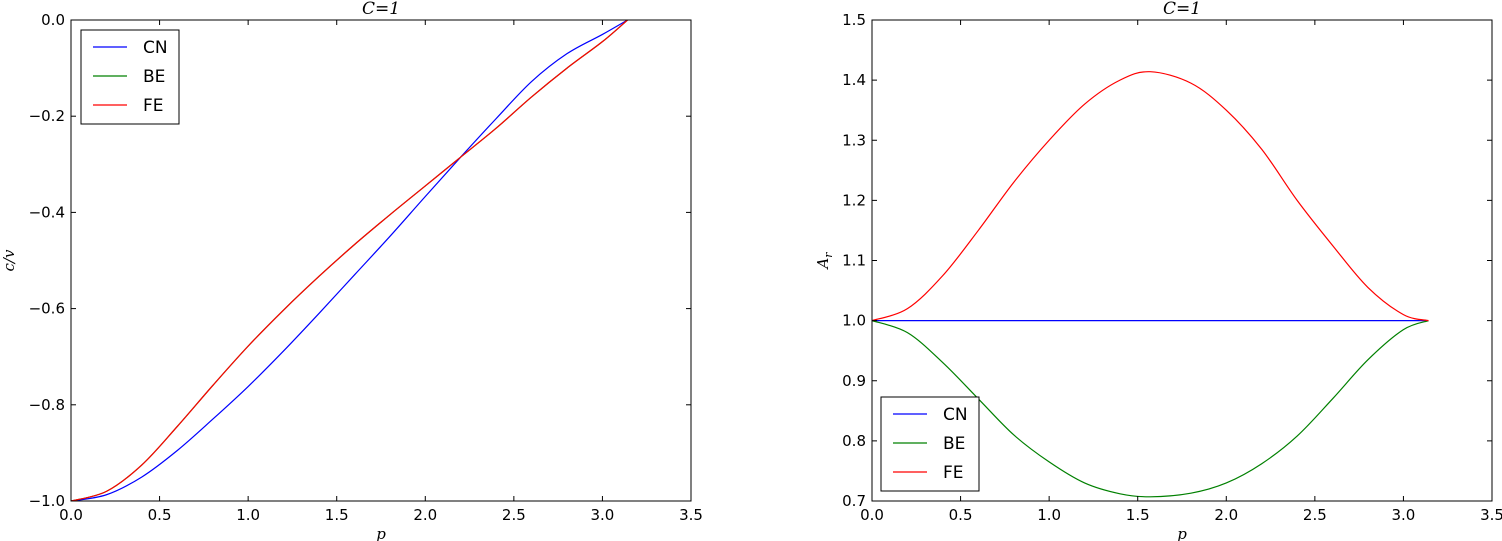  What do you see at coordinates (854, 200) in the screenshot?
I see `y-tick-label: 1.2` at bounding box center [854, 200].